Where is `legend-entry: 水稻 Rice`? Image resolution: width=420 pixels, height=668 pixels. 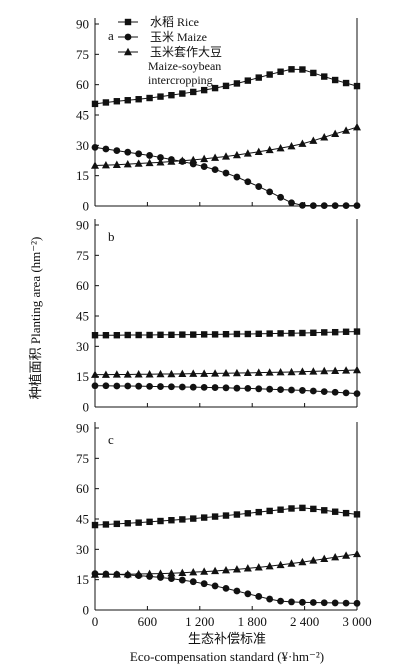 legend-entry: 水稻 Rice is located at coordinates (158, 22).